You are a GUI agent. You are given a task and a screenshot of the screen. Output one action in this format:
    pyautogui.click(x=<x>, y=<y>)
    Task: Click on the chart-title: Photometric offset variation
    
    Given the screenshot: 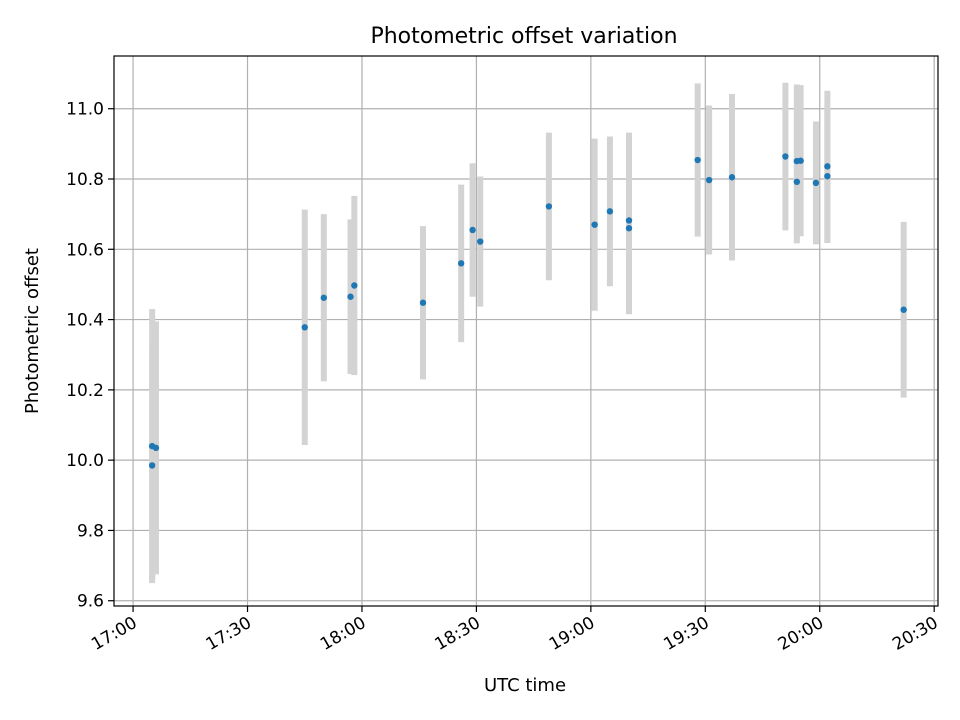 What is the action you would take?
    pyautogui.click(x=523, y=36)
    